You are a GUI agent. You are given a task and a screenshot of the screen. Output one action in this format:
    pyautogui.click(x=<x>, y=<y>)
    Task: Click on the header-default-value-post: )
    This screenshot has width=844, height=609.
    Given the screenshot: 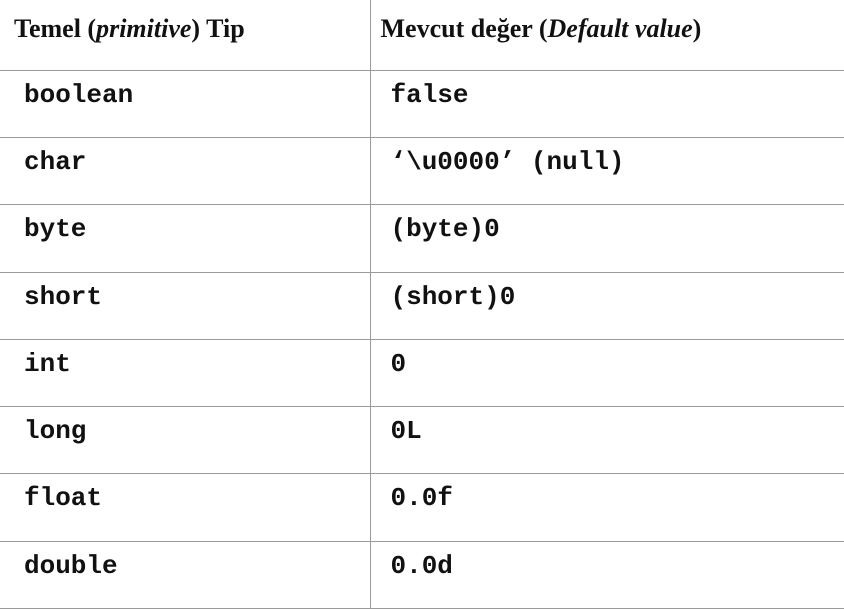 What is the action you would take?
    pyautogui.click(x=697, y=28)
    